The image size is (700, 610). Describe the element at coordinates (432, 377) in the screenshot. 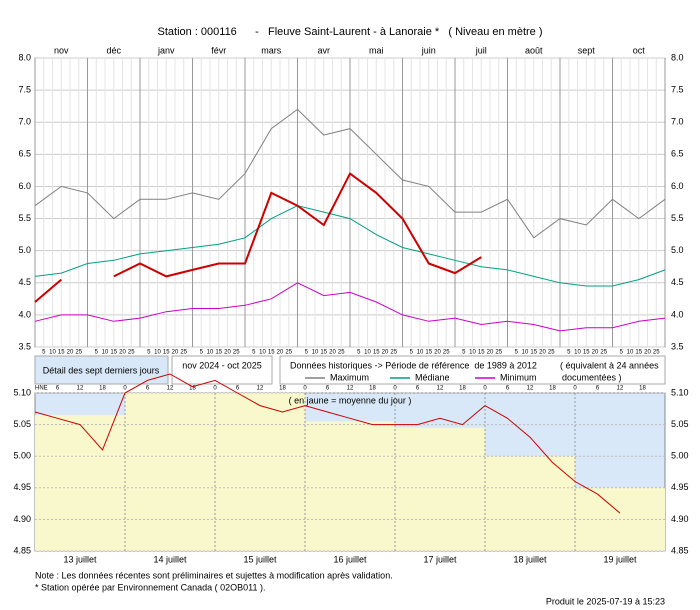

I see `legend-label: Médiane` at that location.